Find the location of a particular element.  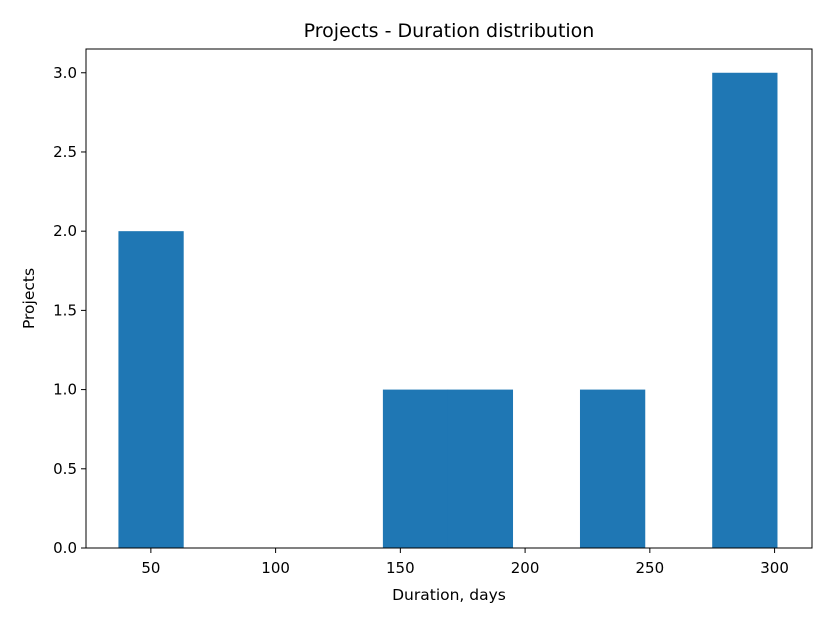

y-axis-ticks: 0.0 0.5 1.0 1.5 2.0 2.5 3.0 is located at coordinates (69, 310).